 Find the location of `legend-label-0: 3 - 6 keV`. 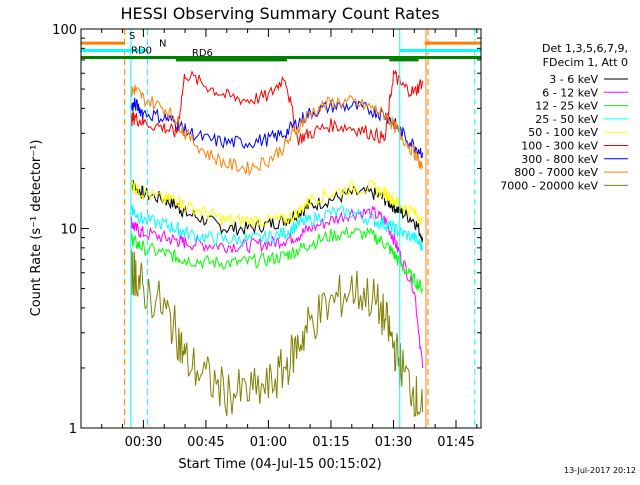

legend-label-0: 3 - 6 keV is located at coordinates (573, 79).